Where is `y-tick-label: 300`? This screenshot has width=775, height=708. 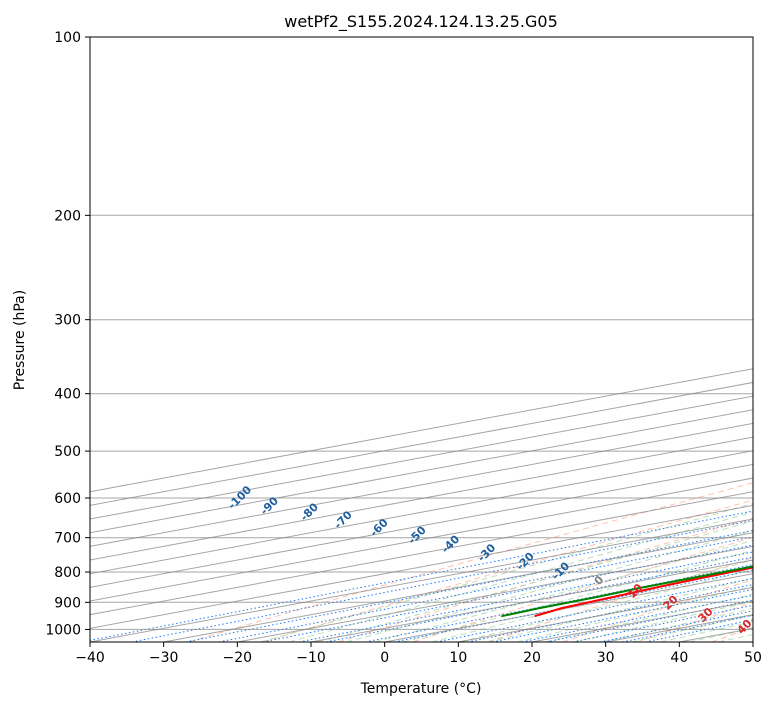
y-tick-label: 300 is located at coordinates (67, 321).